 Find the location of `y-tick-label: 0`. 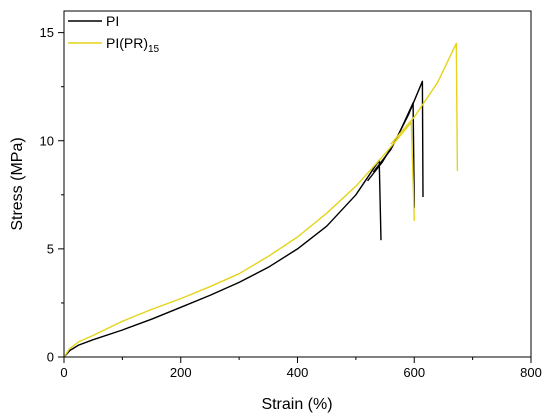

y-tick-label: 0 is located at coordinates (50, 357).